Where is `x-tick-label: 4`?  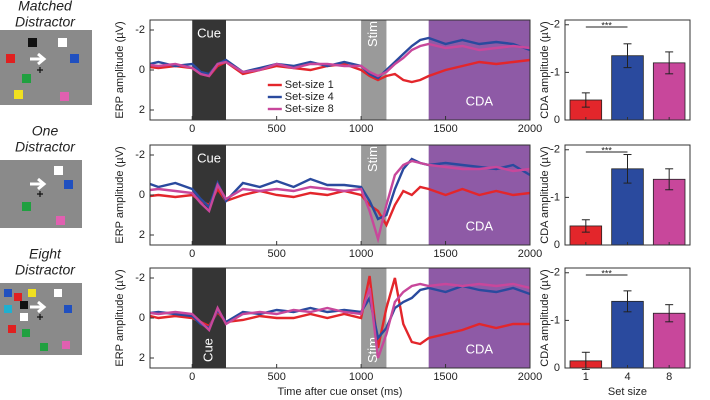 x-tick-label: 4 is located at coordinates (627, 377).